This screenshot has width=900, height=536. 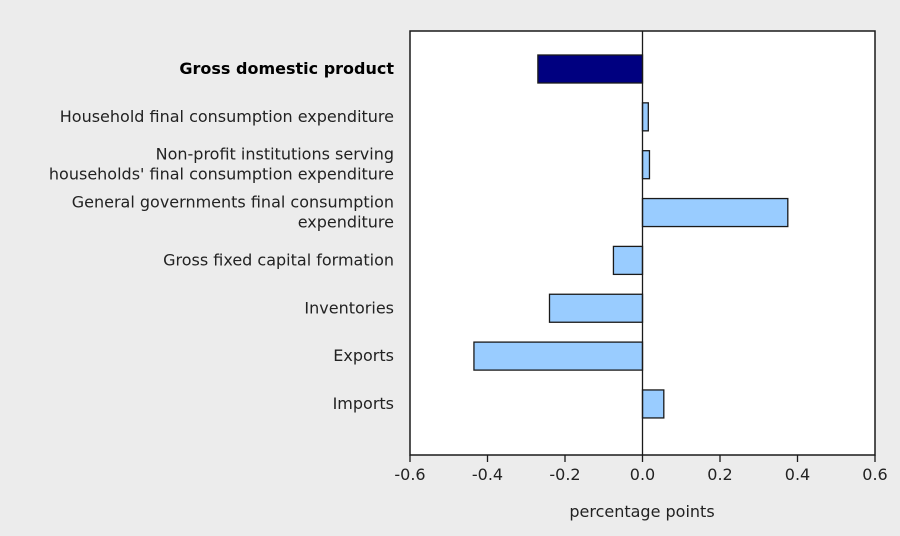 I want to click on category-label-line: Inventories, so click(x=349, y=307).